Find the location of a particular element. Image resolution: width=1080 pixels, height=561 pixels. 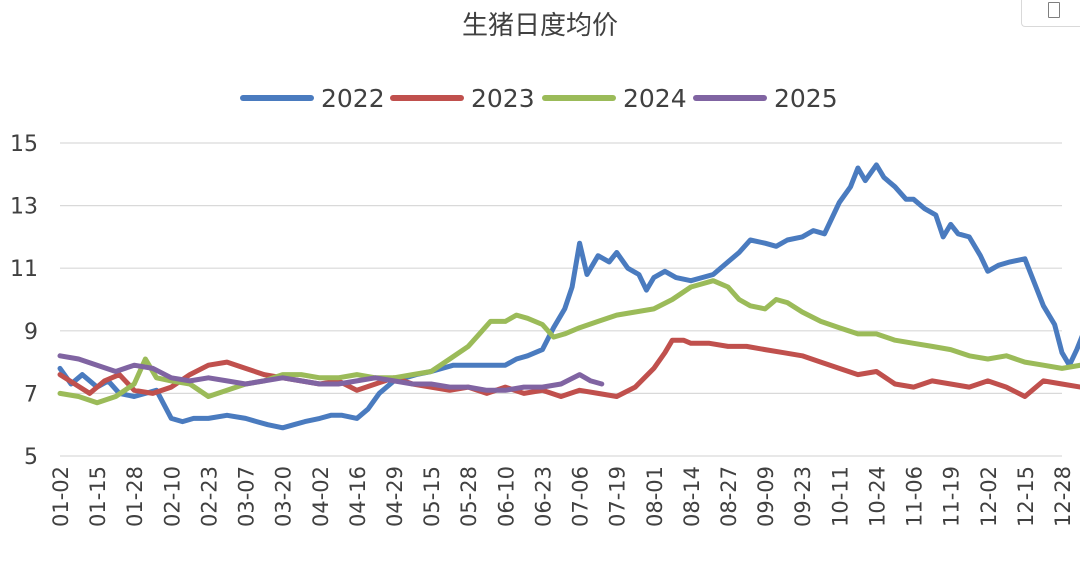

x-tick-label: 08-14 is located at coordinates (692, 496).